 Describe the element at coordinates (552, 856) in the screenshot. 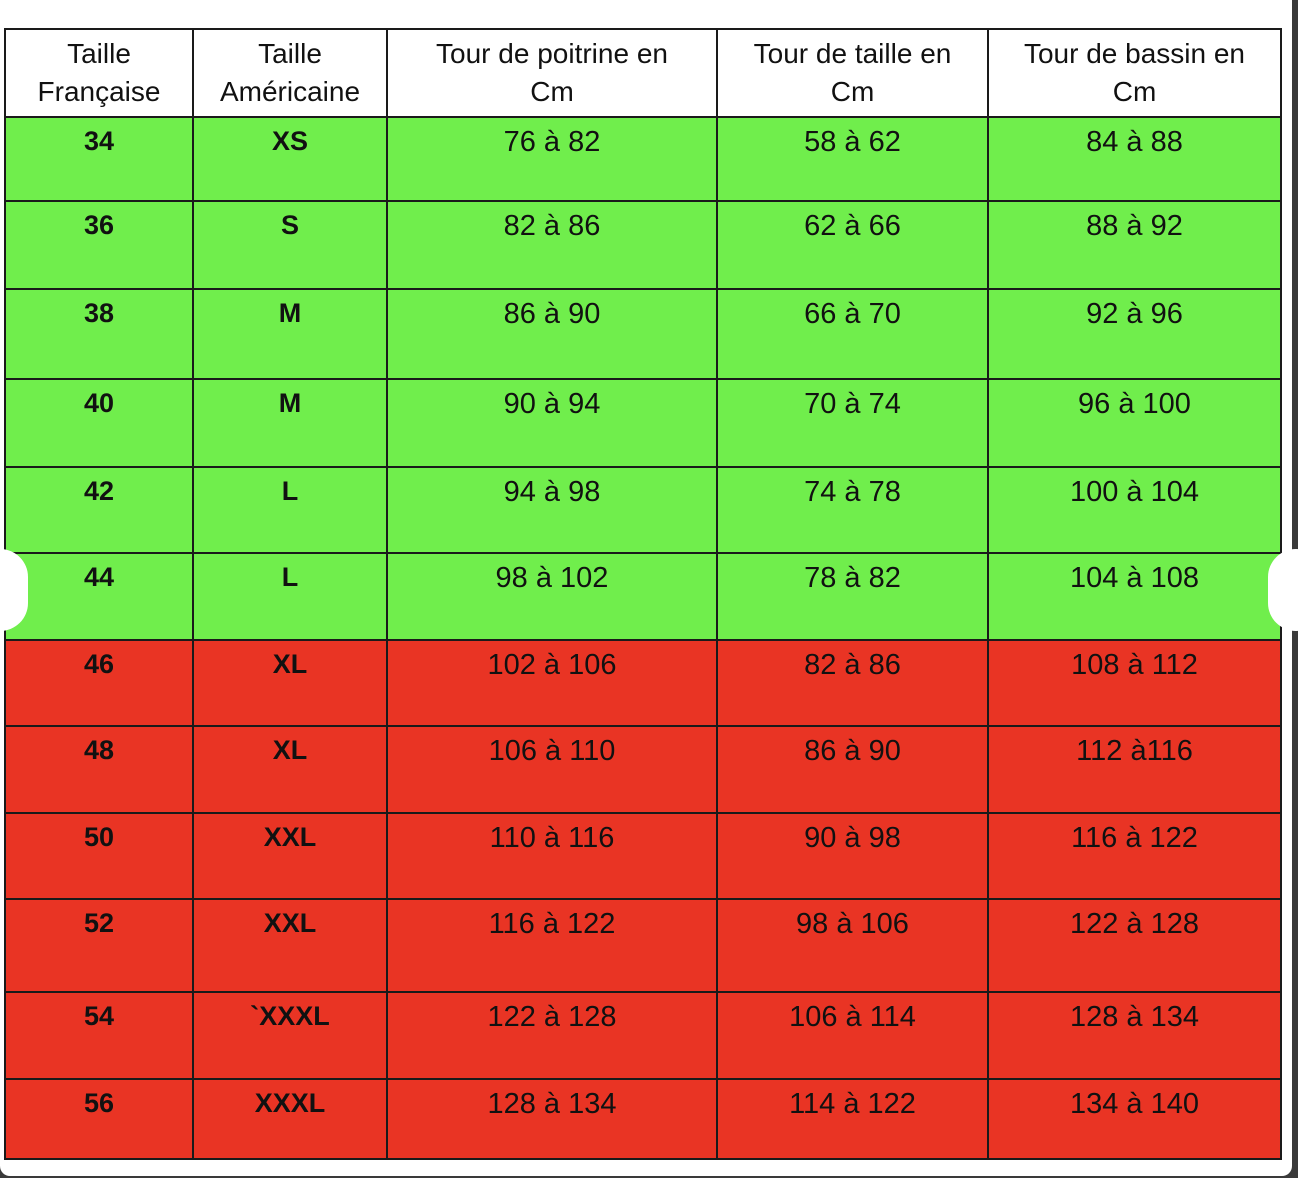

I see `cell-tour-de-poitrine: 110 à 116` at that location.